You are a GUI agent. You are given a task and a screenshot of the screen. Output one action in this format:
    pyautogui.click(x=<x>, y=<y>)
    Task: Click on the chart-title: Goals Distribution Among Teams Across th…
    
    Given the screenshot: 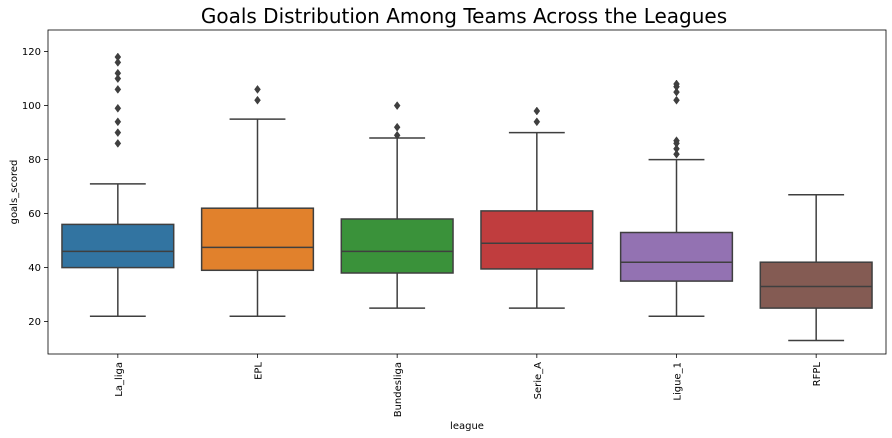 What is the action you would take?
    pyautogui.click(x=464, y=16)
    